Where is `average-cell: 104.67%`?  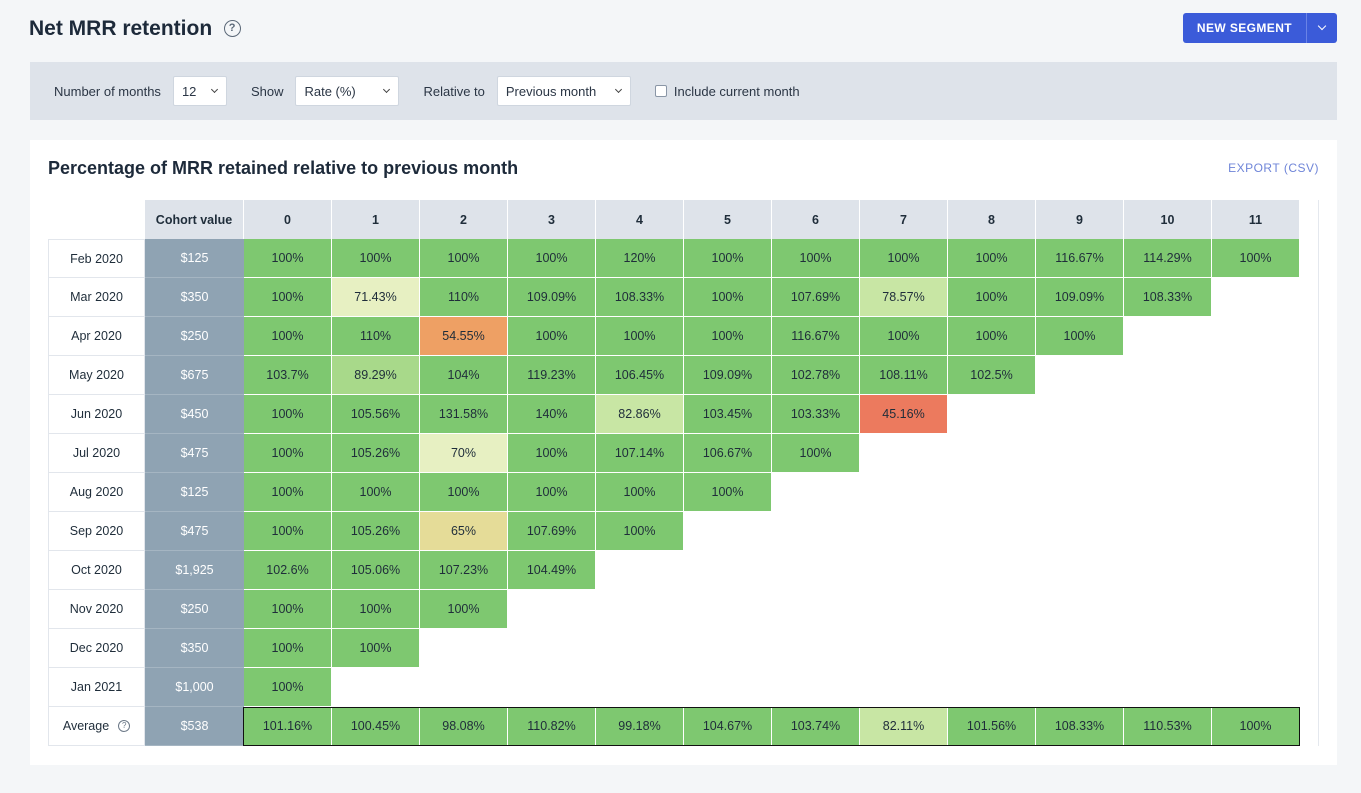
average-cell: 104.67% is located at coordinates (728, 726).